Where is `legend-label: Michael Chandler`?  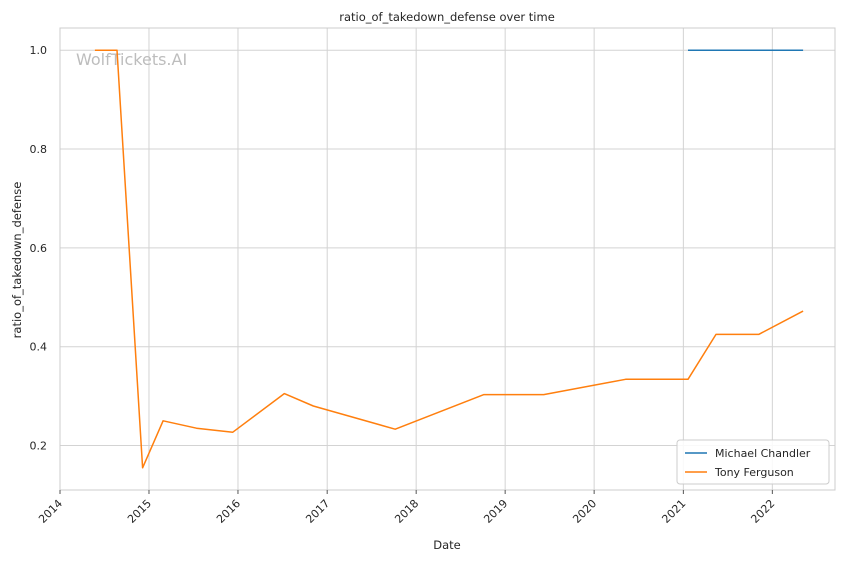
legend-label: Michael Chandler is located at coordinates (763, 453).